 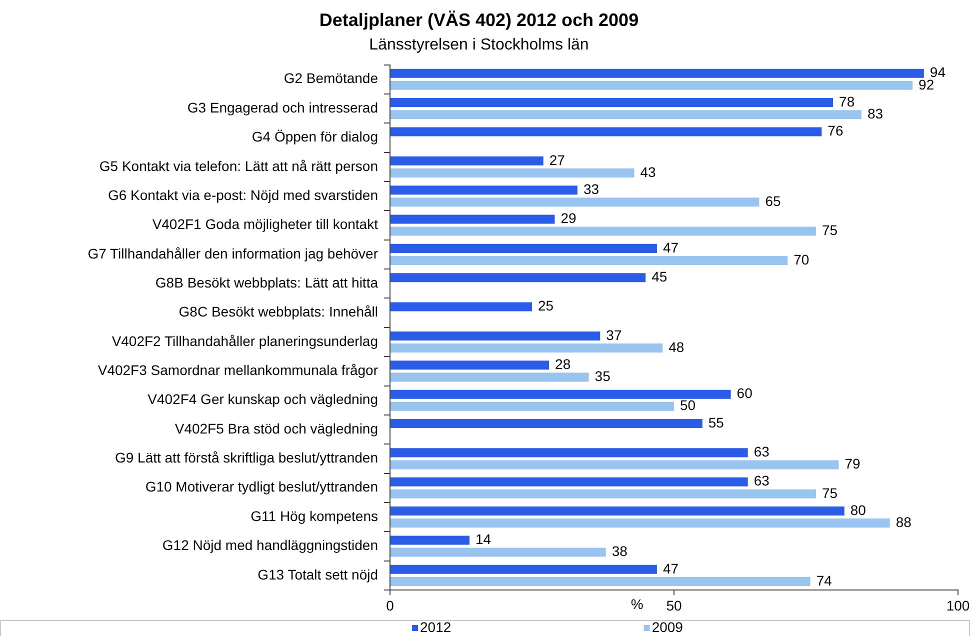 I want to click on y-tick-label: G5 Kontakt via telefon: Lätt att nå rätt person, so click(x=238, y=166).